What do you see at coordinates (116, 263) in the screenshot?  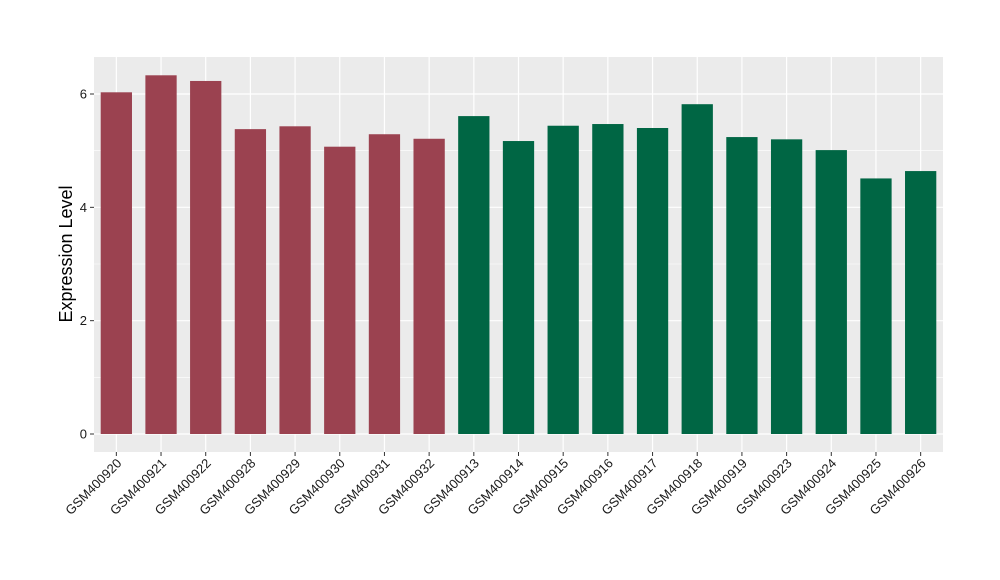 I see `bar-GSM400920` at bounding box center [116, 263].